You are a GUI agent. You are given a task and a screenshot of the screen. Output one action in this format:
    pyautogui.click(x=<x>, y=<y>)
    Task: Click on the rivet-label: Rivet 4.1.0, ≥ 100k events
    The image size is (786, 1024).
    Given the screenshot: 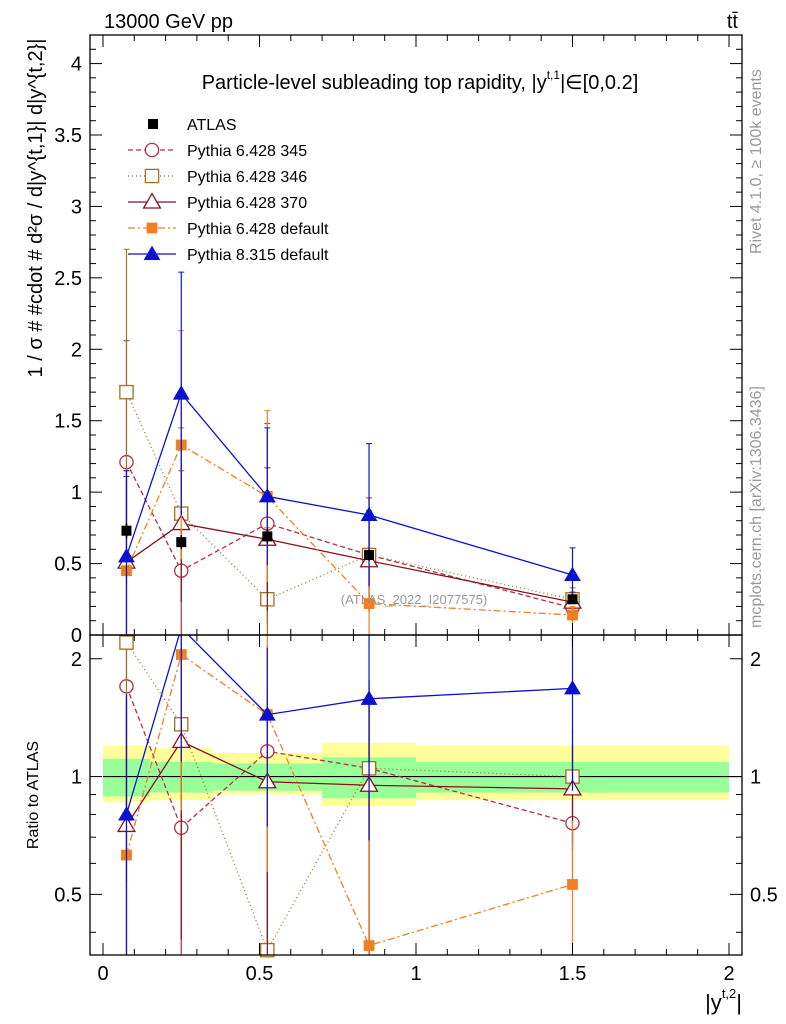 What is the action you would take?
    pyautogui.click(x=756, y=161)
    